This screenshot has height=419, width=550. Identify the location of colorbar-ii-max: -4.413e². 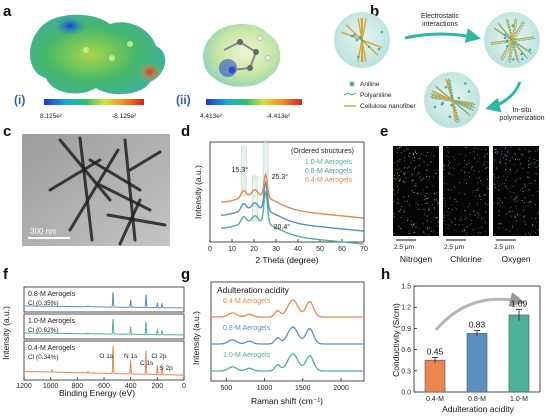
(278, 116).